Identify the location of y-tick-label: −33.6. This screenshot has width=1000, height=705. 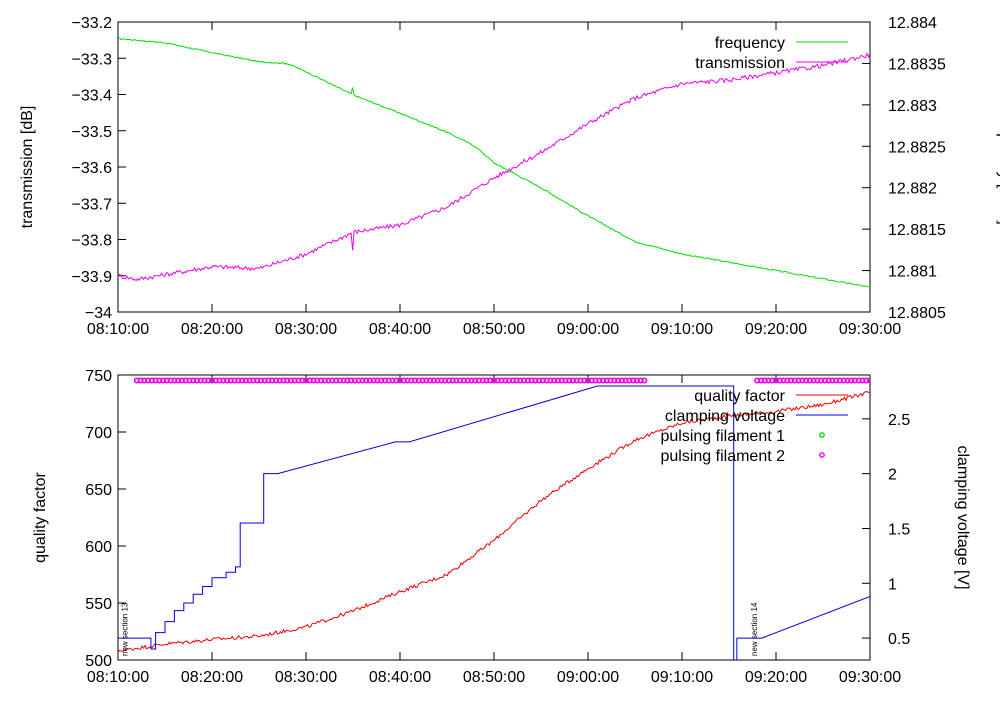
(92, 168).